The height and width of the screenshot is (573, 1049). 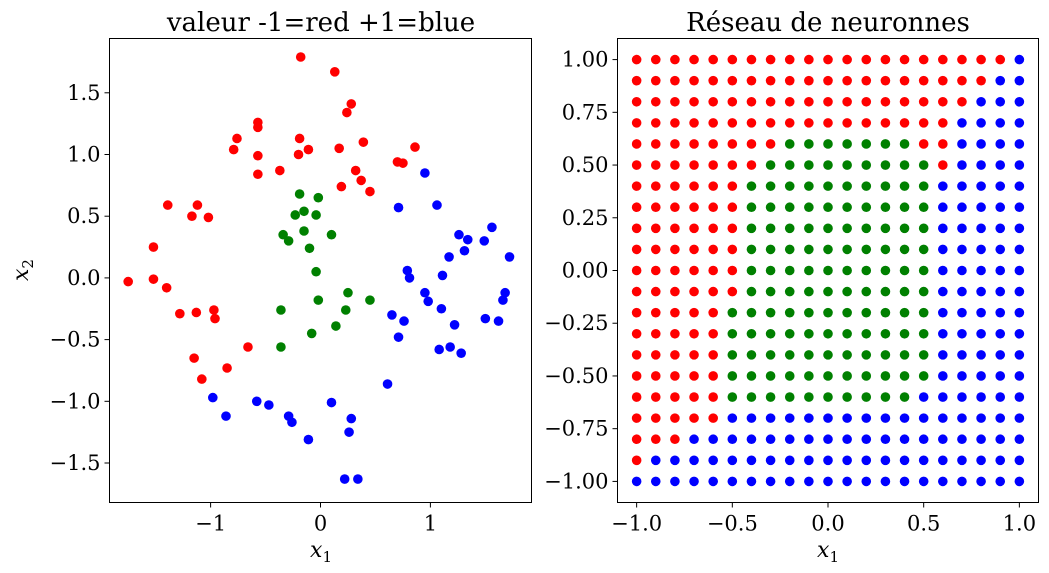 What do you see at coordinates (576, 323) in the screenshot?
I see `right-y-tick-label: −0.25` at bounding box center [576, 323].